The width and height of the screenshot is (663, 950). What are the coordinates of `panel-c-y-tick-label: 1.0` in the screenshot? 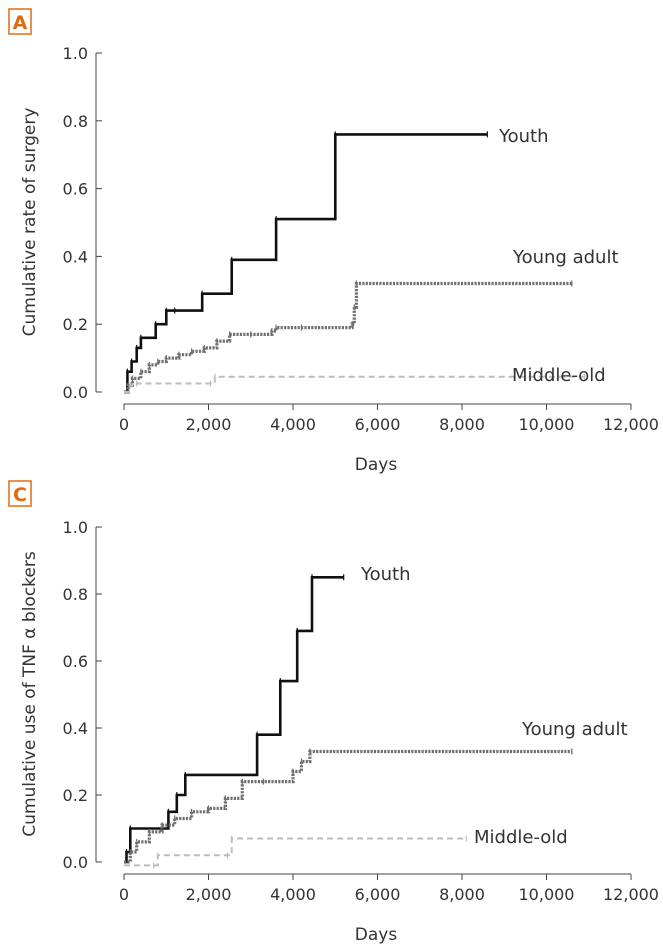 It's located at (75, 527).